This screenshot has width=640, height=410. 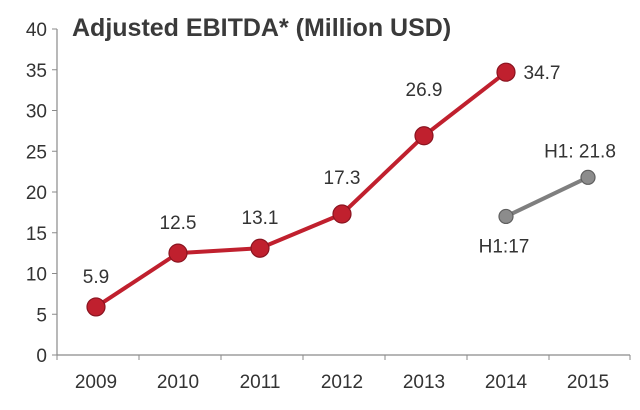 What do you see at coordinates (580, 151) in the screenshot?
I see `h1-data-label: H1: 21.8` at bounding box center [580, 151].